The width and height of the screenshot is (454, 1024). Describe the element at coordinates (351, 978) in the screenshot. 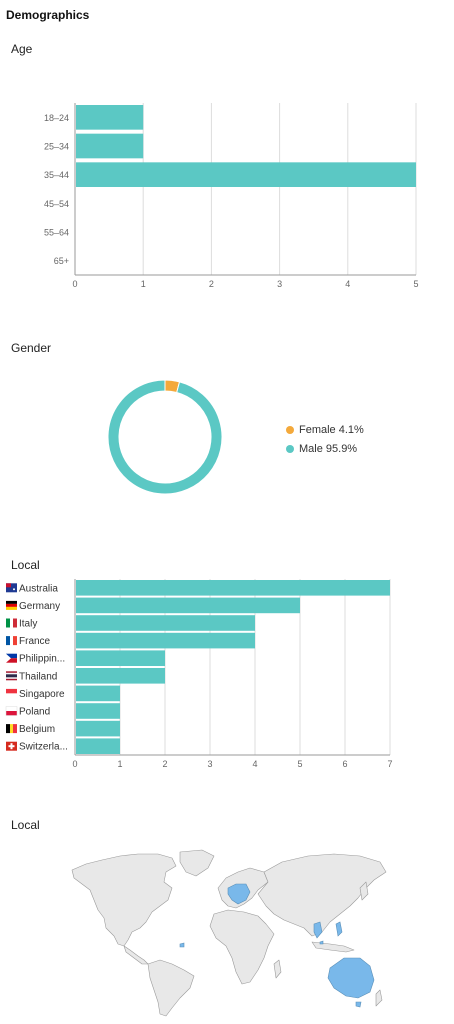

I see `map-highlight-australia` at that location.